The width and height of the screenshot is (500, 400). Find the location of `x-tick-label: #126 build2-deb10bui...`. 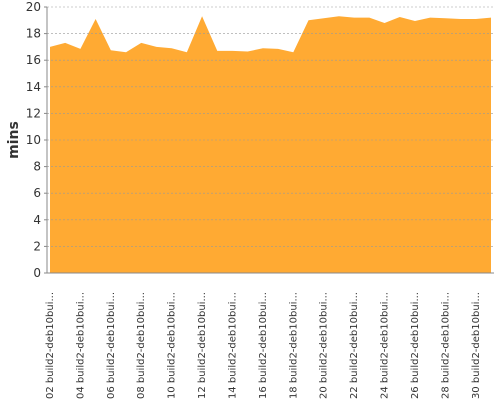

x-tick-label: #126 build2-deb10bui... is located at coordinates (415, 346).